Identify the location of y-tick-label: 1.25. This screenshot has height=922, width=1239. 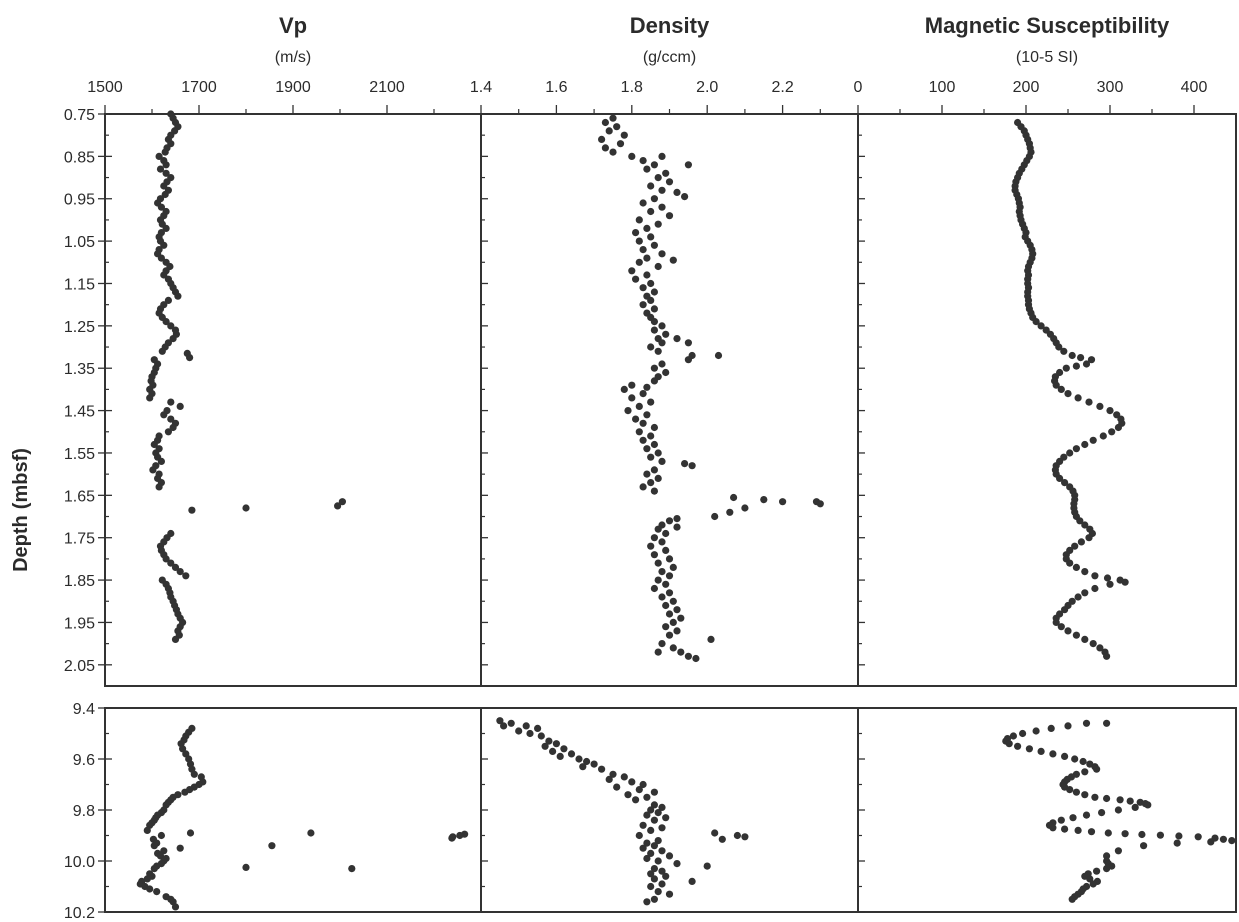
(79, 327).